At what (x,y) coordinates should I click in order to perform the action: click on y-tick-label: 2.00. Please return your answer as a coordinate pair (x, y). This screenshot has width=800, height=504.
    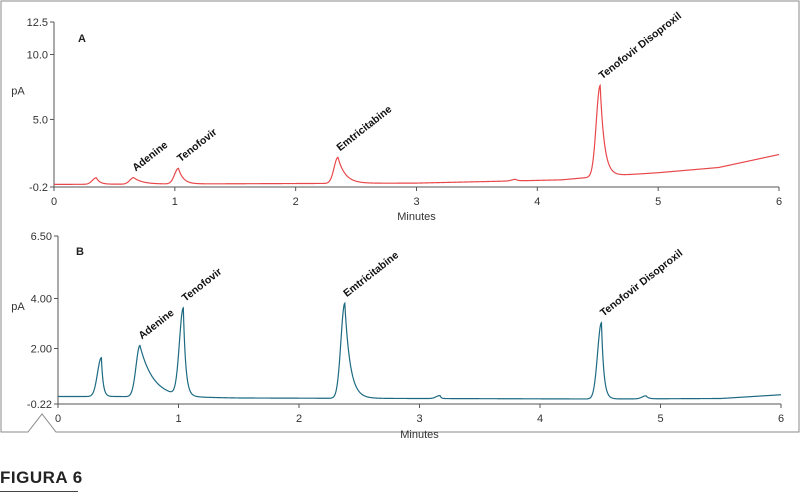
    Looking at the image, I should click on (41, 350).